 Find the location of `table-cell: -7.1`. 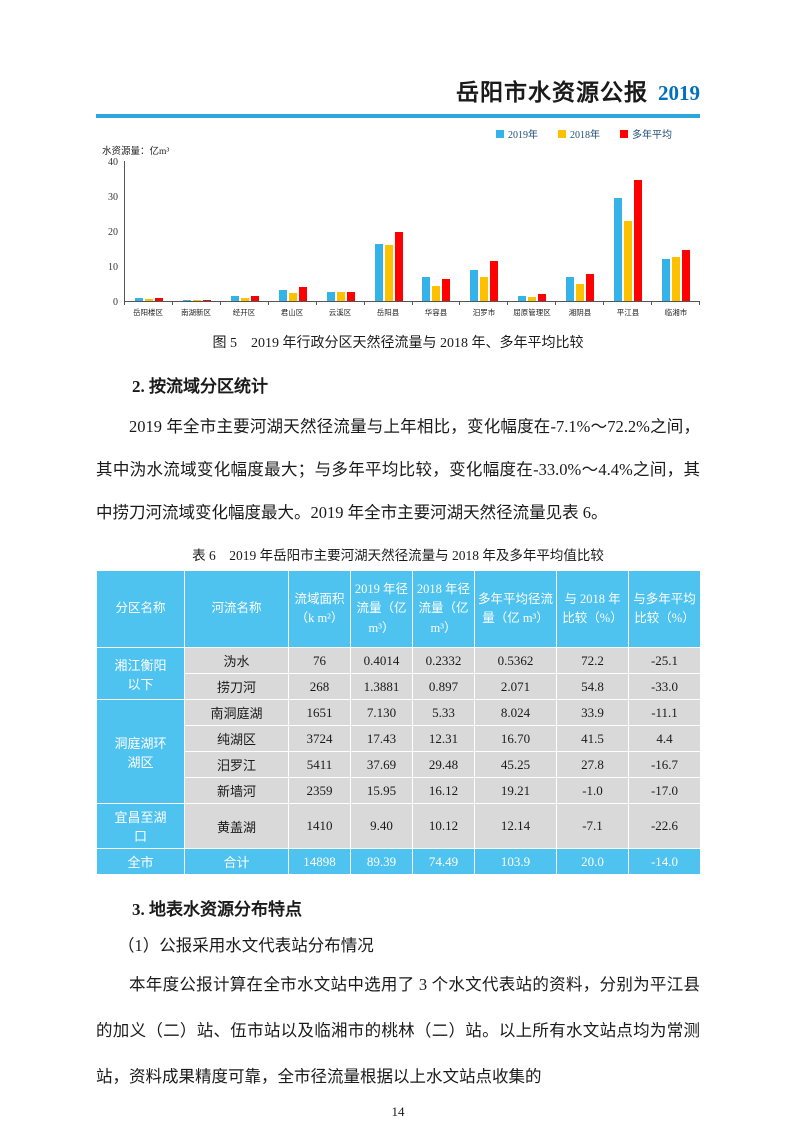

table-cell: -7.1 is located at coordinates (592, 826).